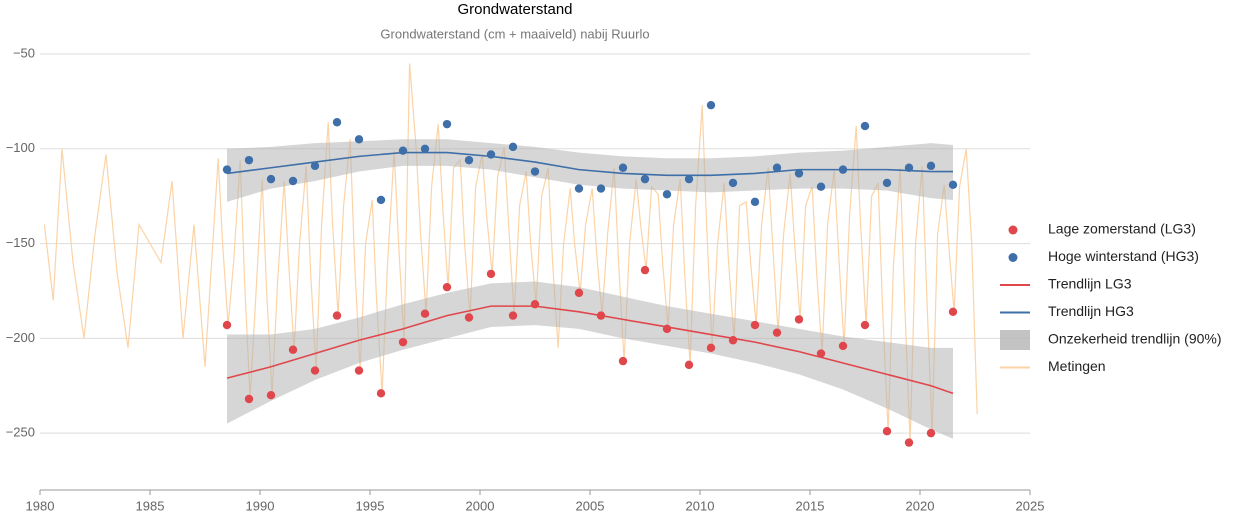 The image size is (1250, 520). What do you see at coordinates (20, 242) in the screenshot?
I see `y-tick-label: −150` at bounding box center [20, 242].